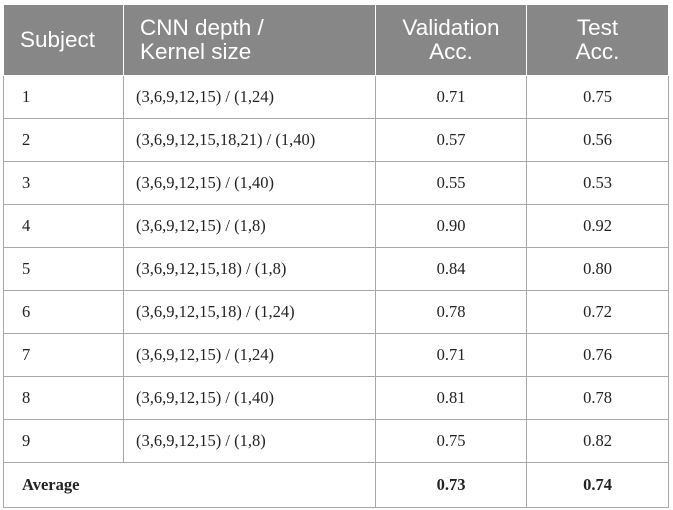 The image size is (673, 510). What do you see at coordinates (597, 398) in the screenshot?
I see `test-acc-cell: 0.78` at bounding box center [597, 398].